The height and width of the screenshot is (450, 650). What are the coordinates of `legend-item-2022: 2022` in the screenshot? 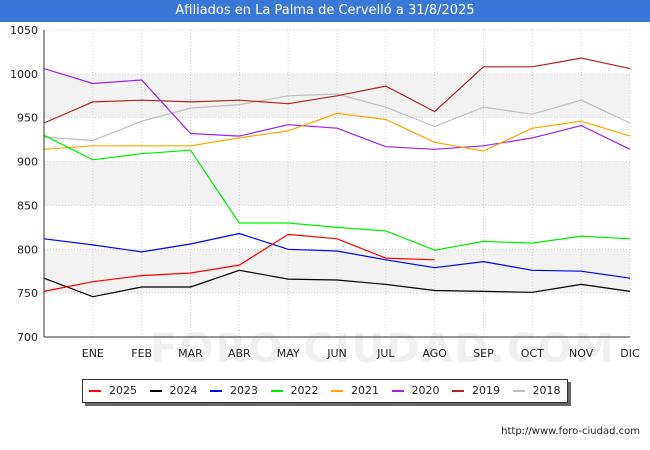 It's located at (294, 390).